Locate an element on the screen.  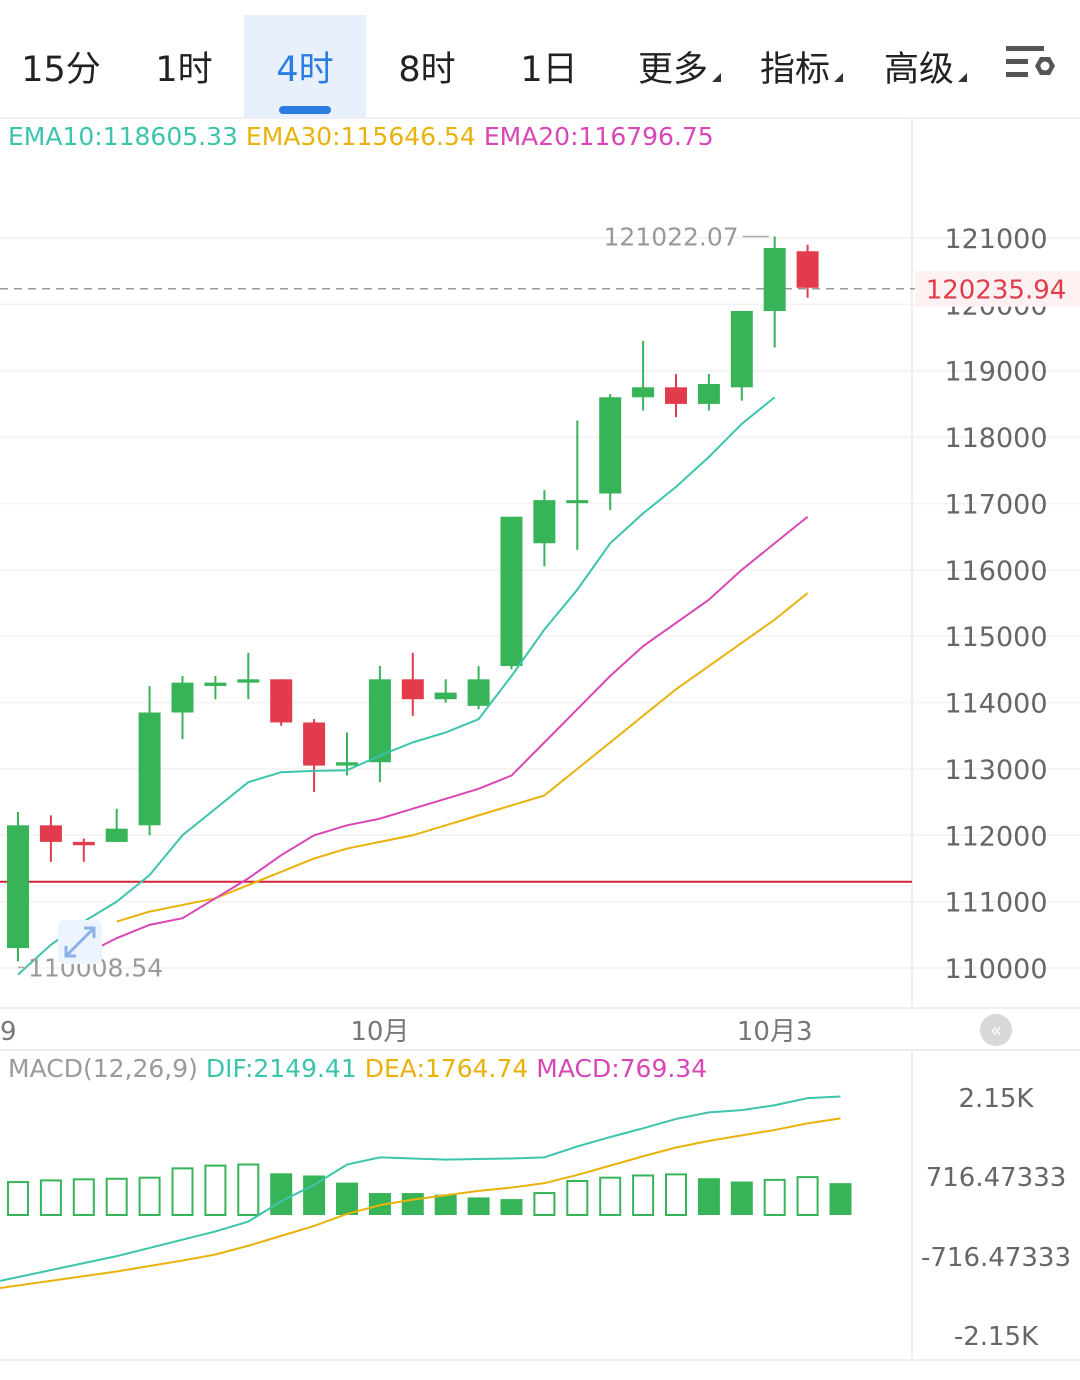
expand-chart-icon is located at coordinates (80, 942).